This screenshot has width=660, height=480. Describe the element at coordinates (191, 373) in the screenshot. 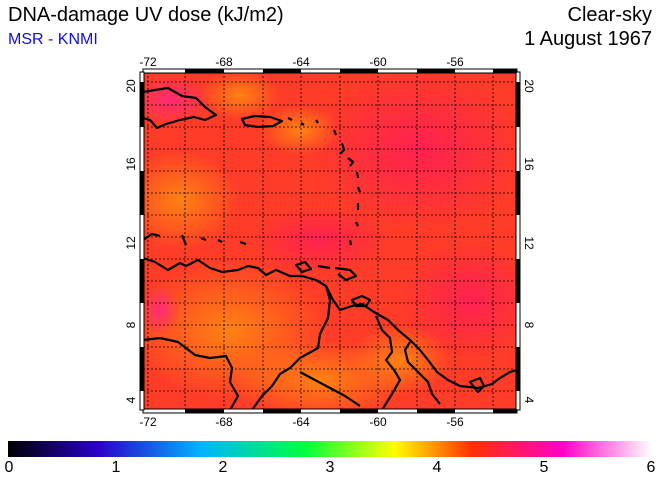

I see `colombia-venezuela-border` at that location.